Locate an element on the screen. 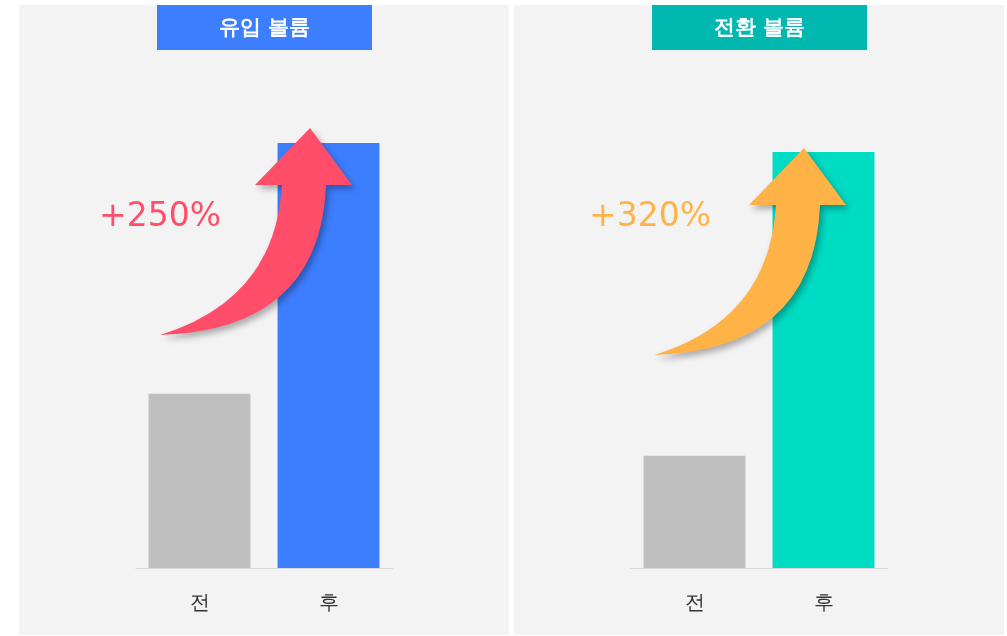 This screenshot has height=636, width=1007. chart-title: 유입 볼륨 is located at coordinates (264, 27).